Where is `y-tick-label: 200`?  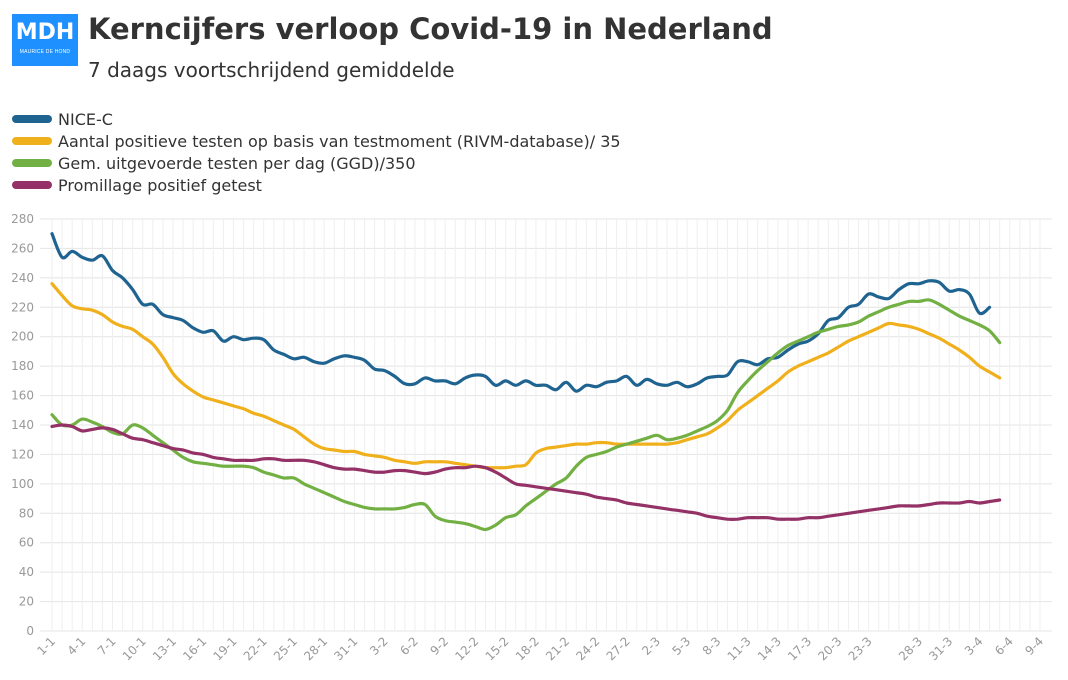
y-tick-label: 200 is located at coordinates (22, 337).